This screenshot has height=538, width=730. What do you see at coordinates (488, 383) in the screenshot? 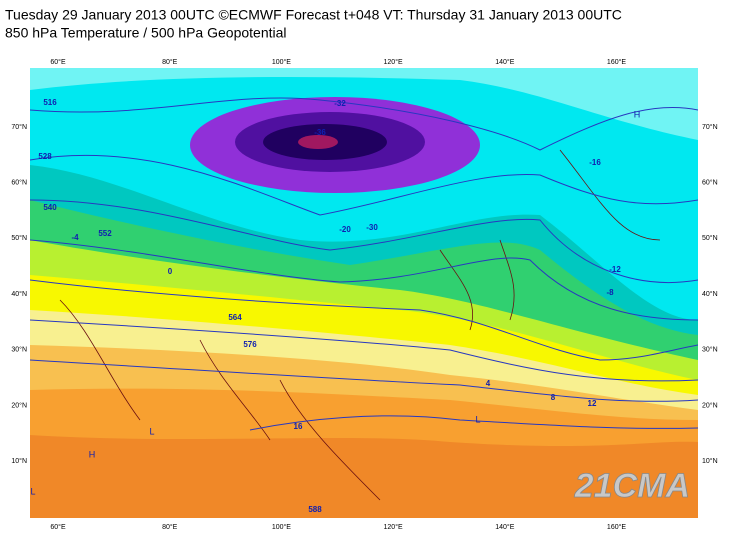
I see `contour-label: 4` at bounding box center [488, 383].